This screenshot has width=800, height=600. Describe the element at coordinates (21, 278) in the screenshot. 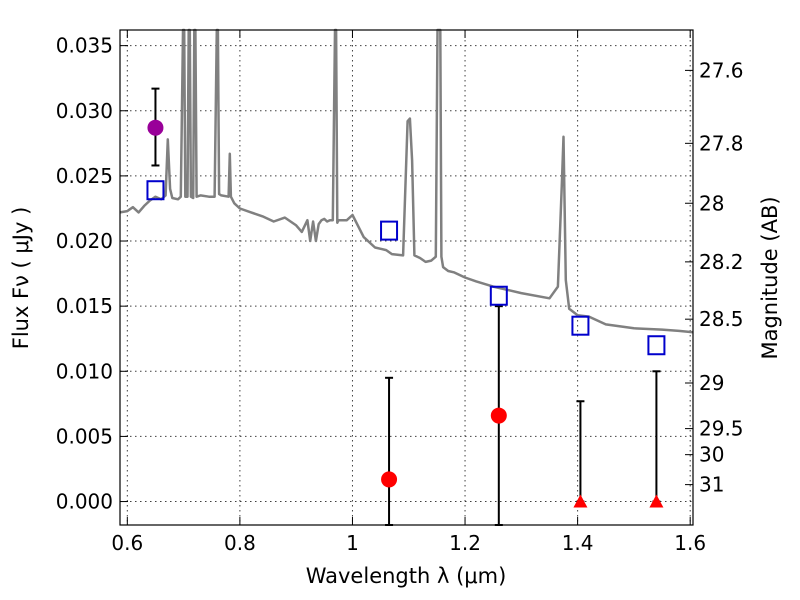

I see `y-axis-label: Flux Fν ( μJy )` at that location.